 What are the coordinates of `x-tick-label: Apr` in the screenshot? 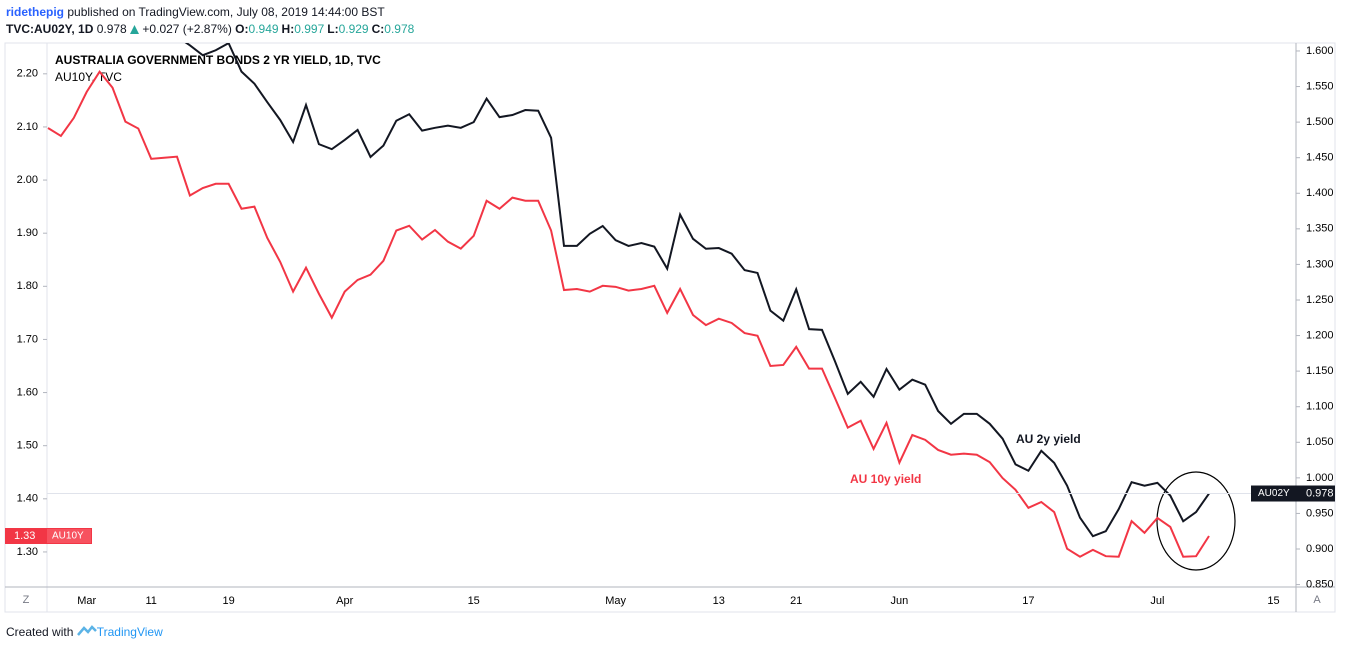 It's located at (344, 601).